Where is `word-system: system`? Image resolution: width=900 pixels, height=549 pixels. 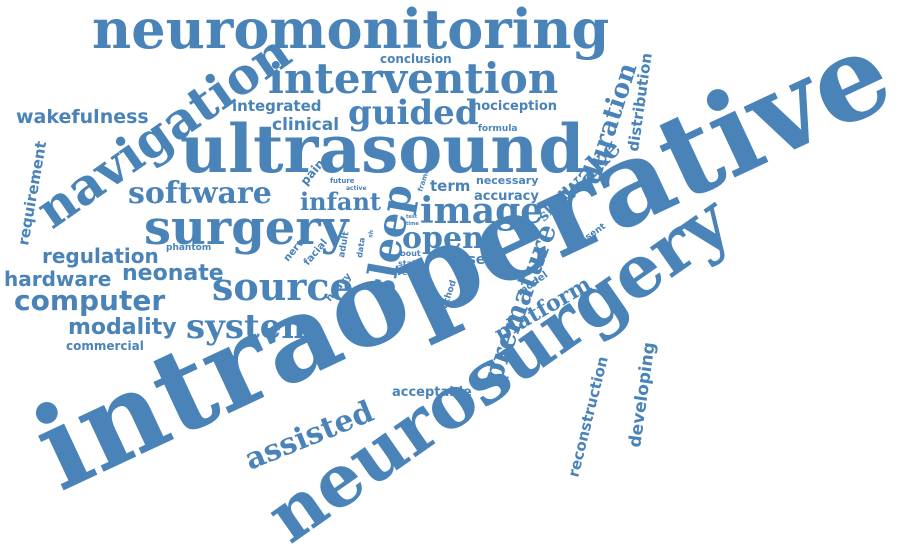
word-system: system is located at coordinates (251, 327).